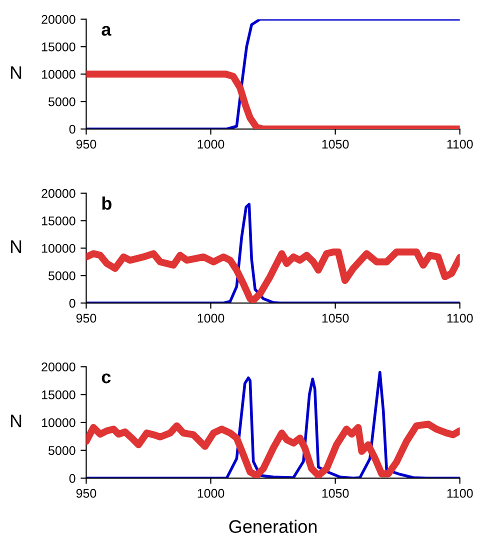 Image resolution: width=479 pixels, height=549 pixels. What do you see at coordinates (106, 378) in the screenshot?
I see `chart-title: c` at bounding box center [106, 378].